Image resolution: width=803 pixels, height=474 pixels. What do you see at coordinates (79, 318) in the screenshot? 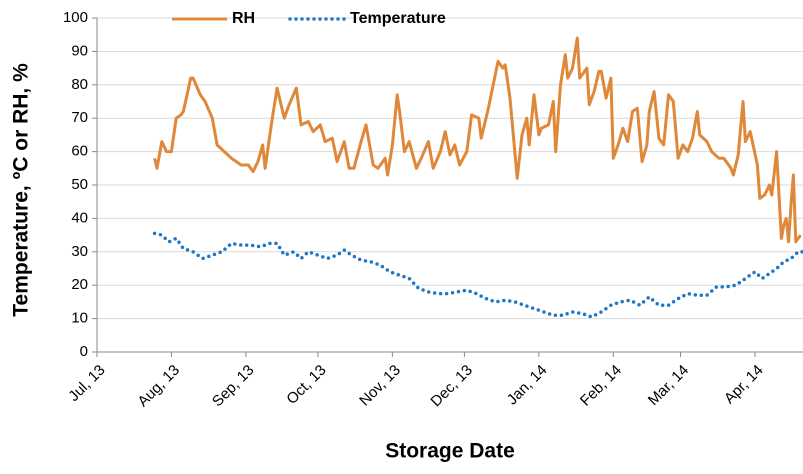
I see `y-tick-label: 10` at bounding box center [79, 318].